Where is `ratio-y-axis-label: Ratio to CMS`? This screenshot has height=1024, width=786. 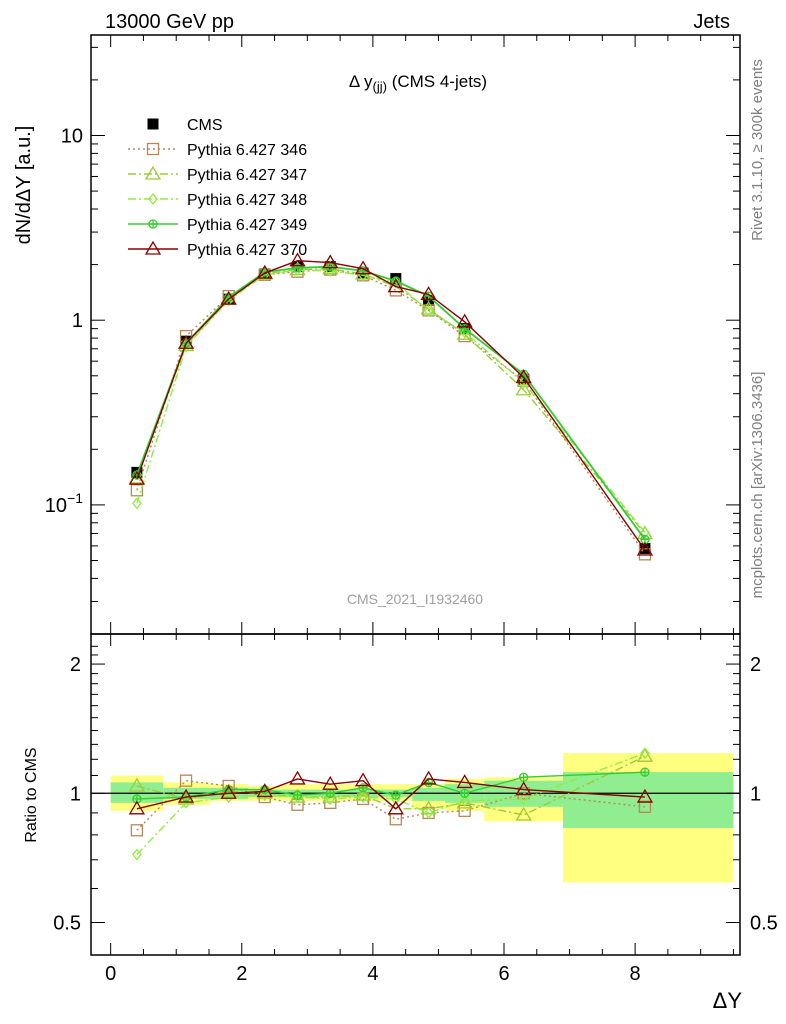 ratio-y-axis-label: Ratio to CMS is located at coordinates (31, 794).